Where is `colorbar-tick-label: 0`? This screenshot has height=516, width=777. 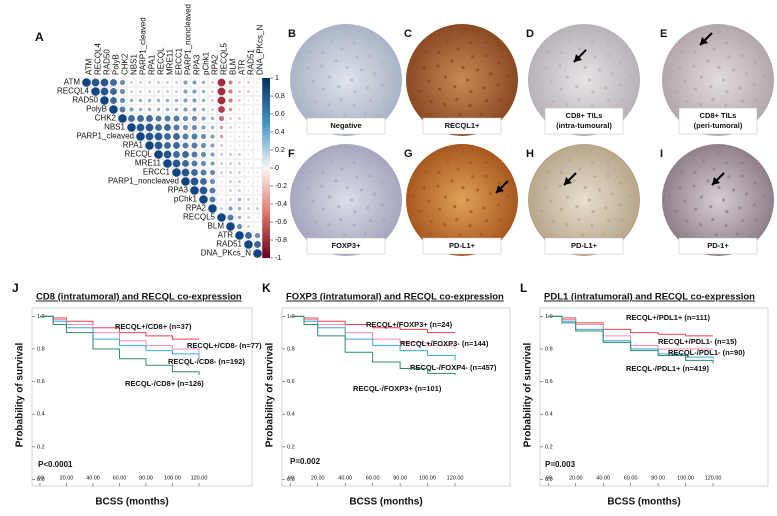 colorbar-tick-label: 0 is located at coordinates (277, 168).